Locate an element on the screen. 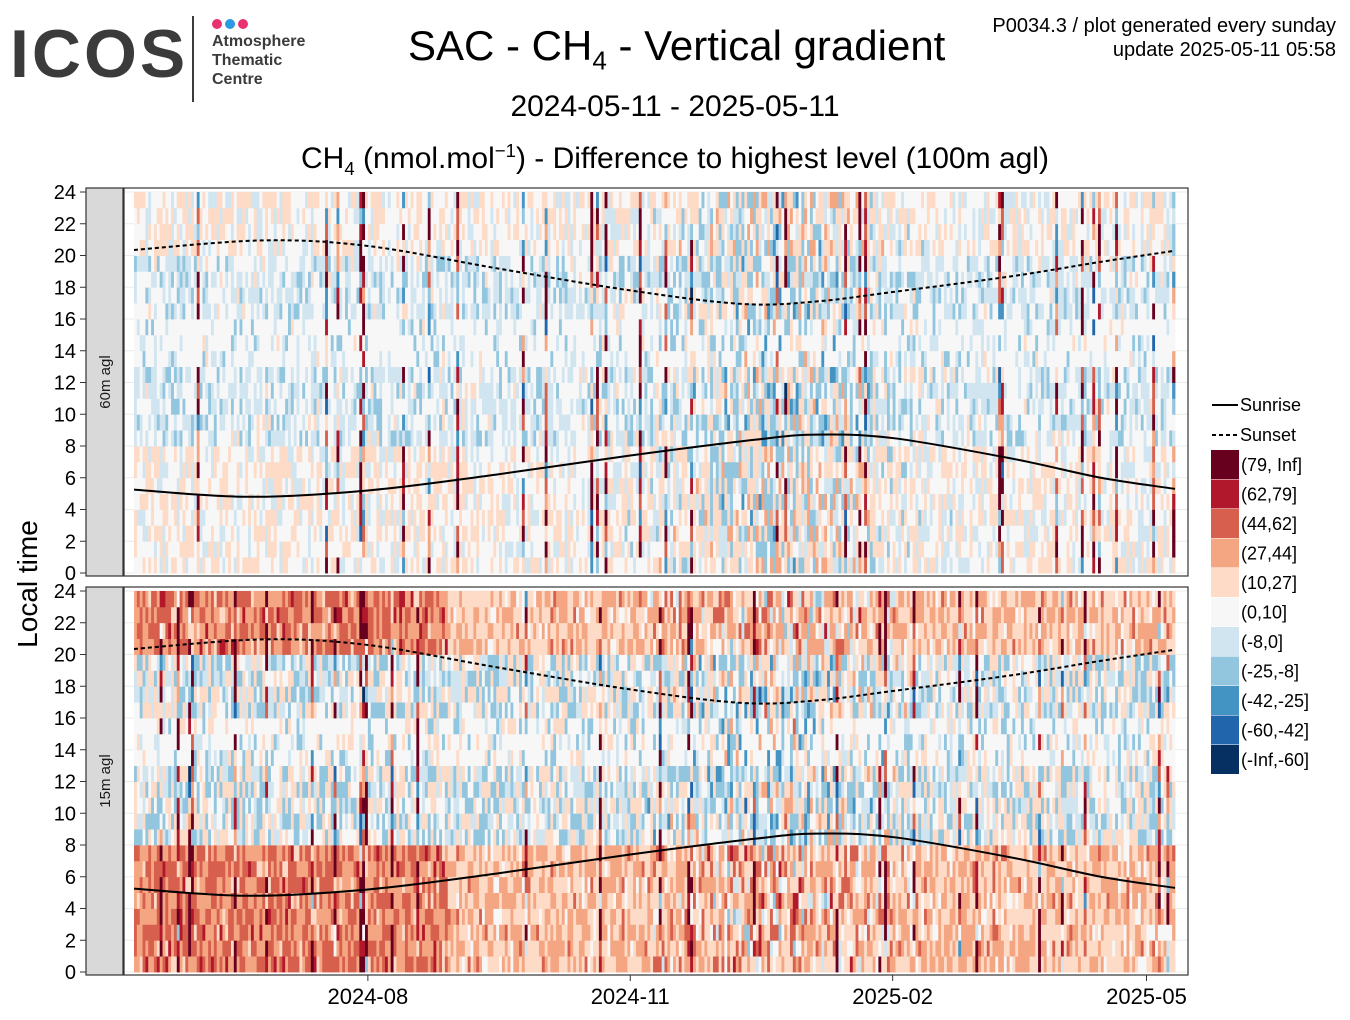 The height and width of the screenshot is (1020, 1350). chart-title-subscript: 4 is located at coordinates (599, 60).